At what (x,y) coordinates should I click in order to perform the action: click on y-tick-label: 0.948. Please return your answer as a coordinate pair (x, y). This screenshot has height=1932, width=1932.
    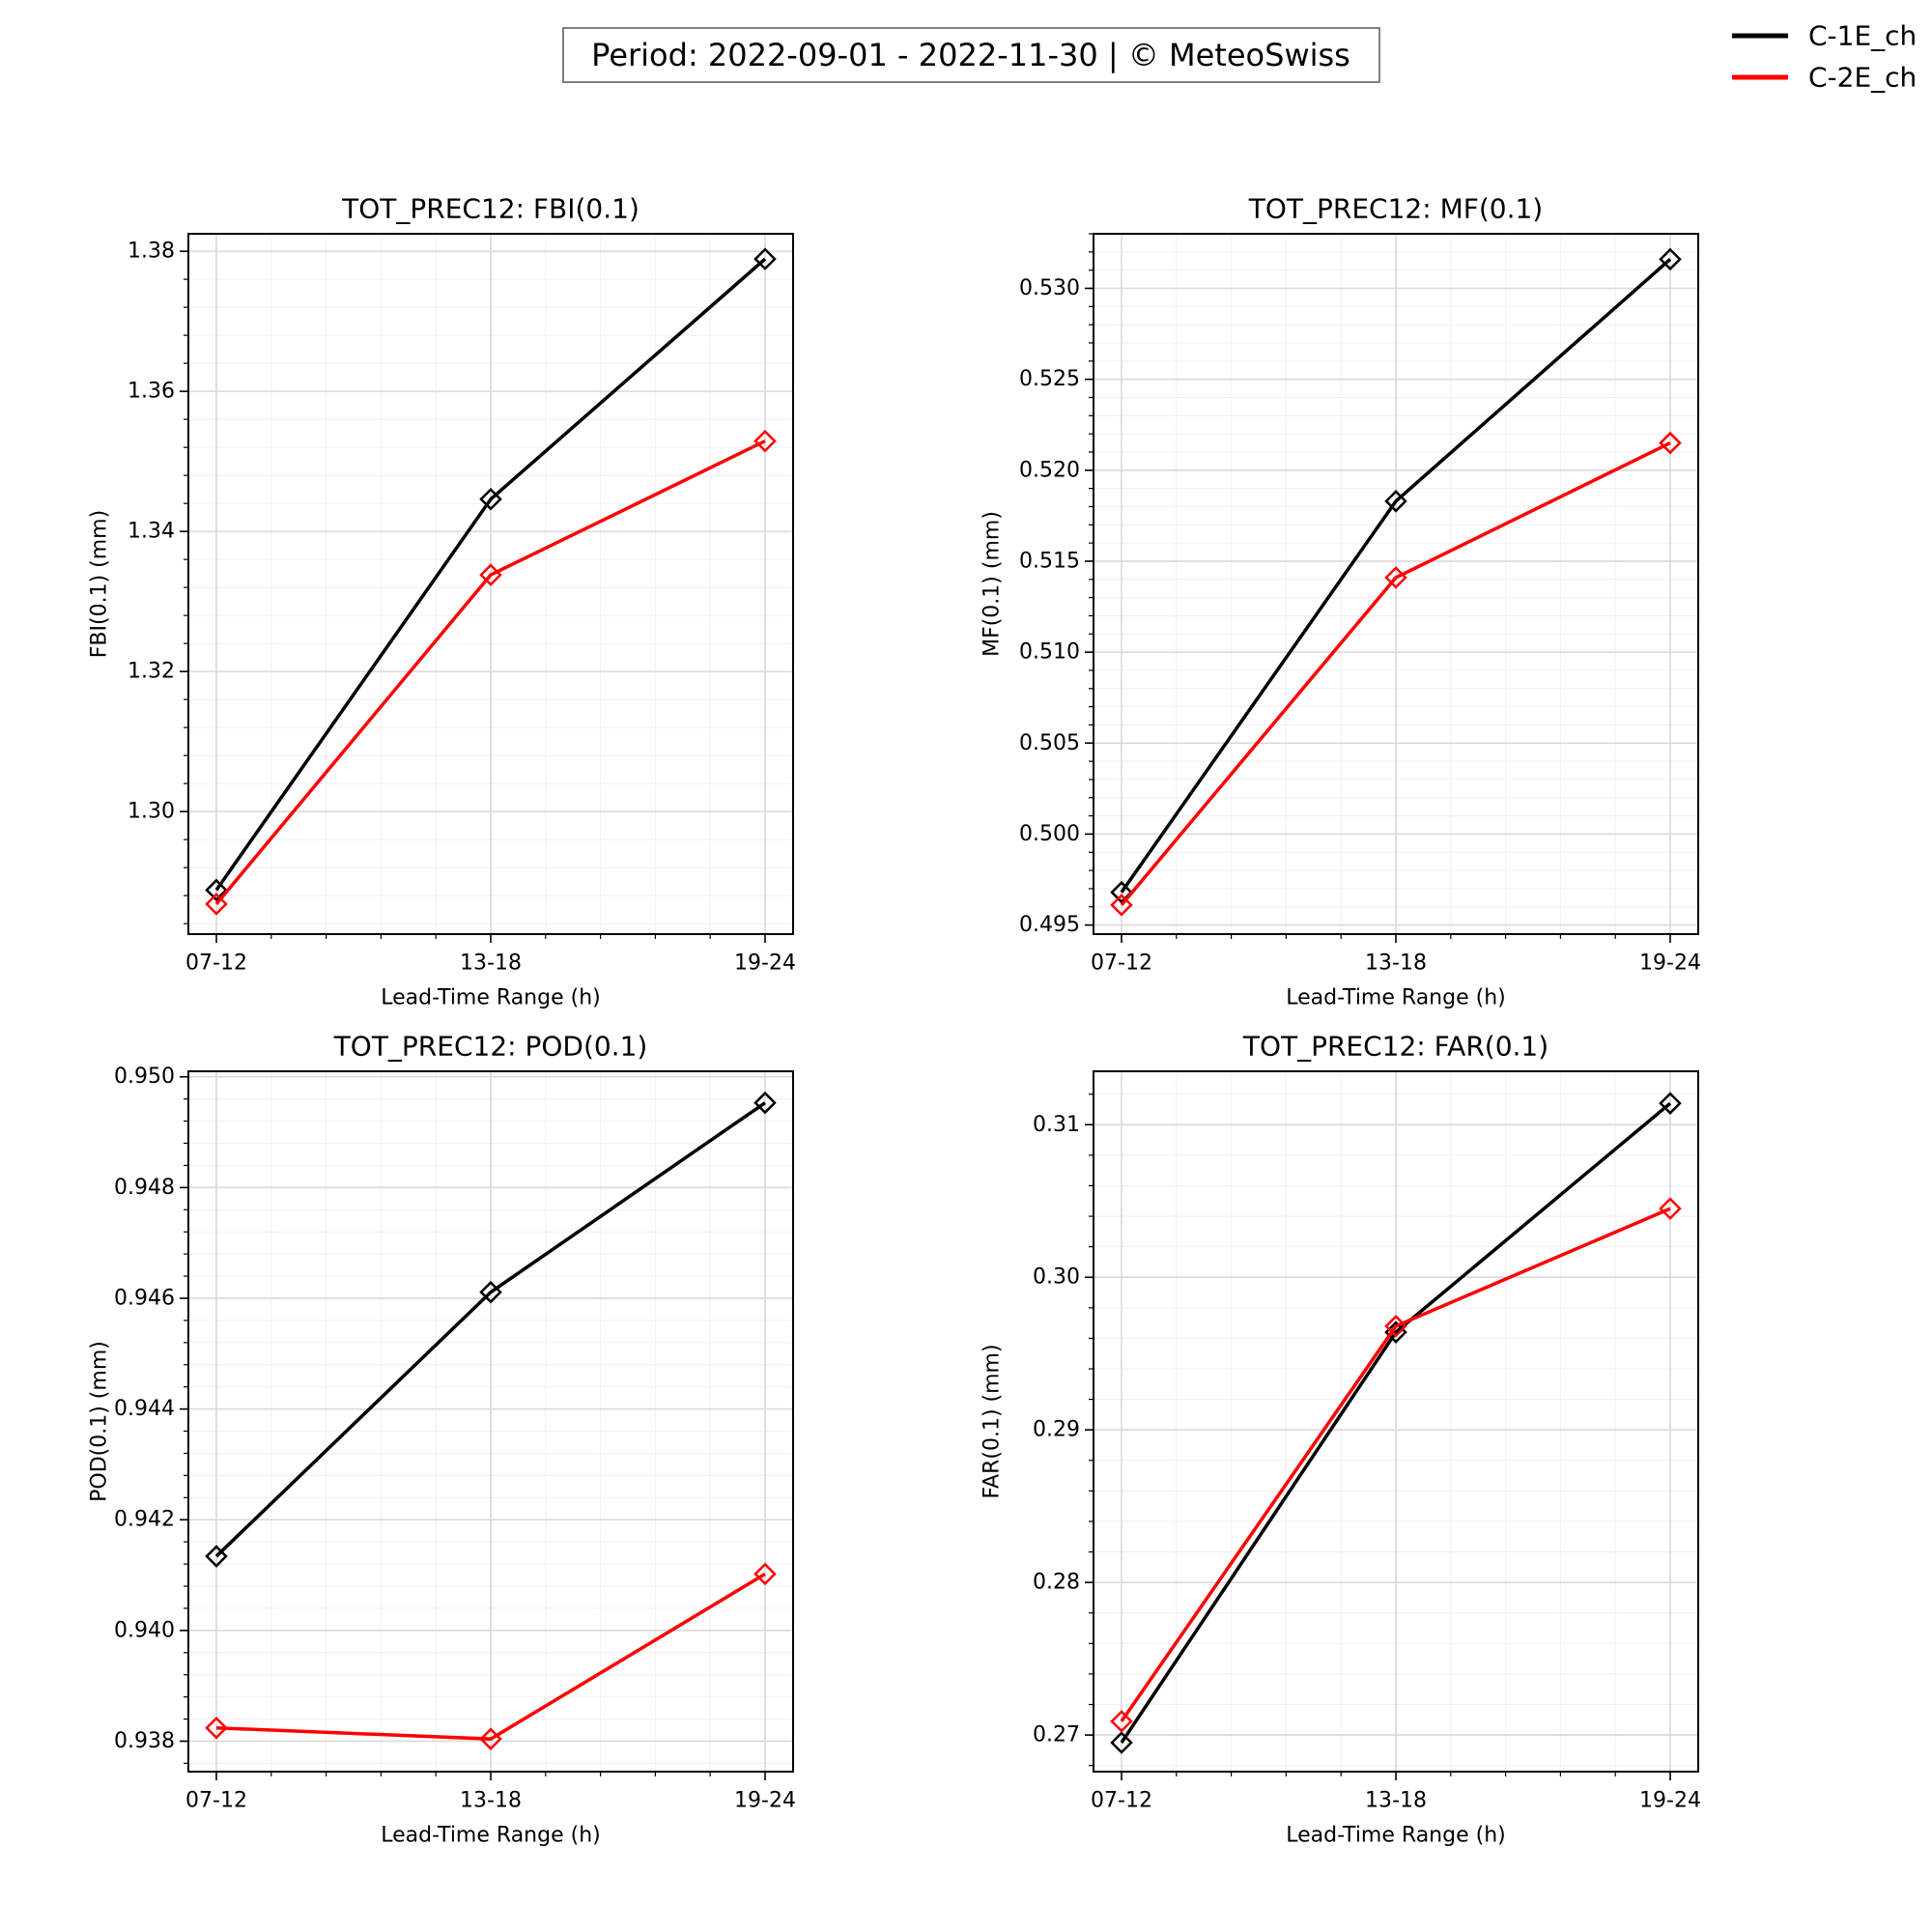
    Looking at the image, I should click on (144, 1188).